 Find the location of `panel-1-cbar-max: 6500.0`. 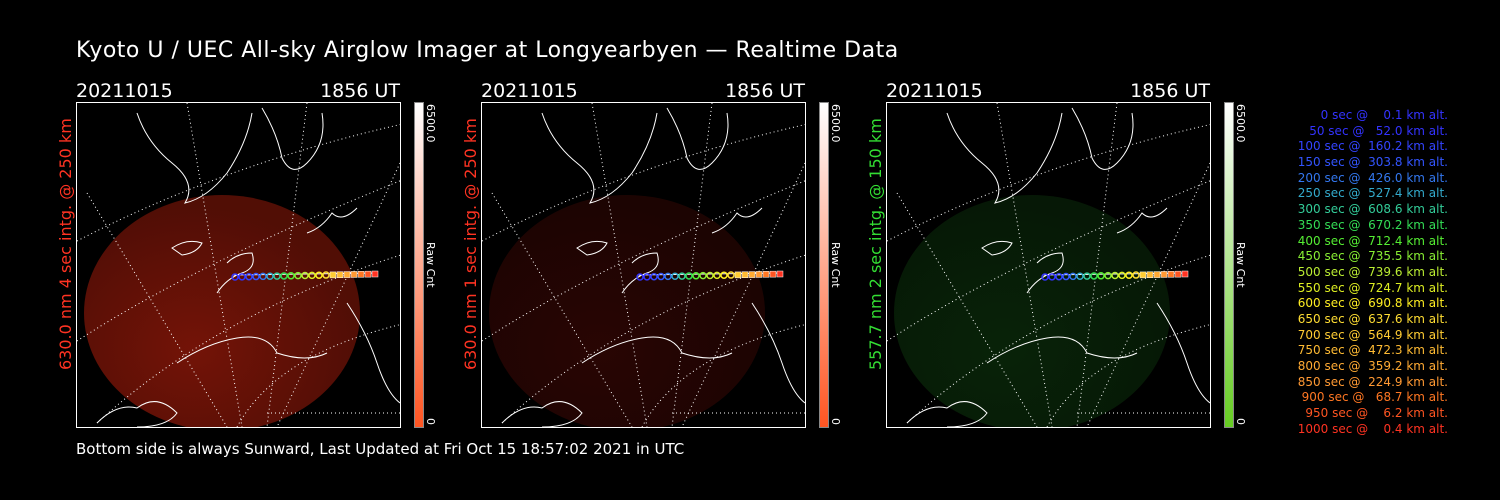

panel-1-cbar-max: 6500.0 is located at coordinates (430, 123).